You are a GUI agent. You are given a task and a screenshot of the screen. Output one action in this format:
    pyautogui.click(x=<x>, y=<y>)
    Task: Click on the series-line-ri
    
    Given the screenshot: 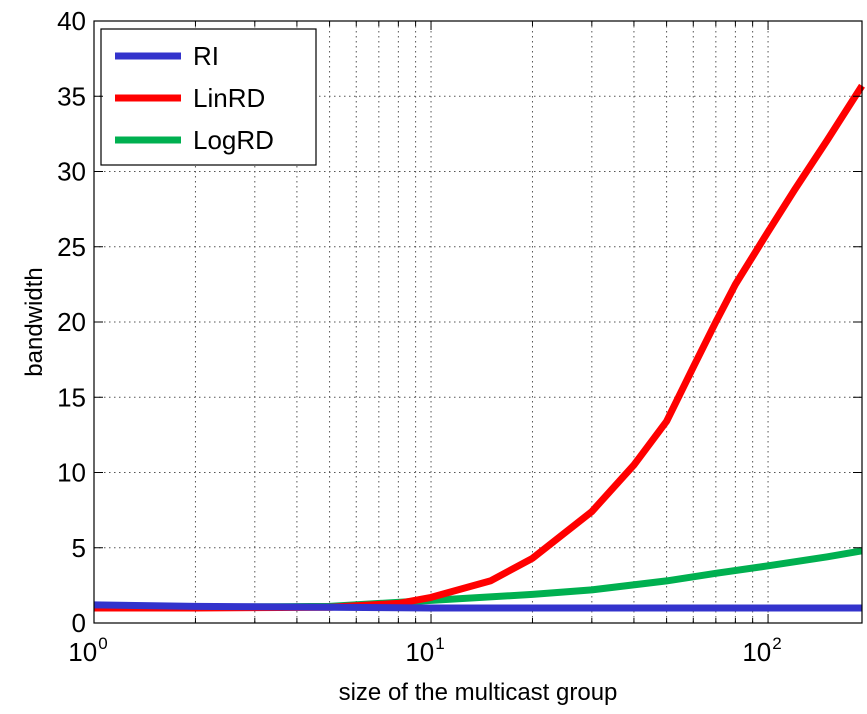 What is the action you would take?
    pyautogui.click(x=477, y=606)
    